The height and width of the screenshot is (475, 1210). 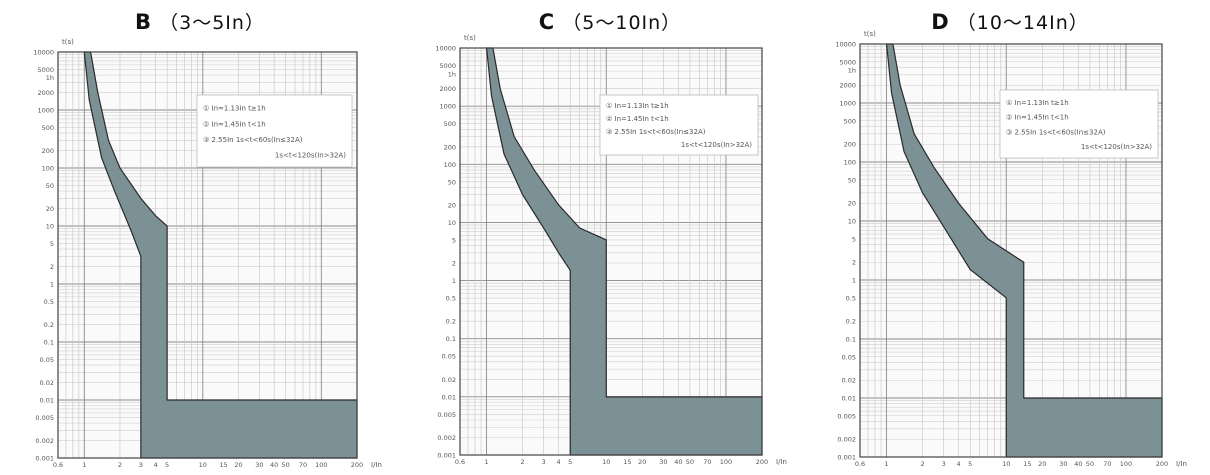 What do you see at coordinates (1037, 118) in the screenshot?
I see `annotation-line: ② In=1.45In t<1h` at bounding box center [1037, 118].